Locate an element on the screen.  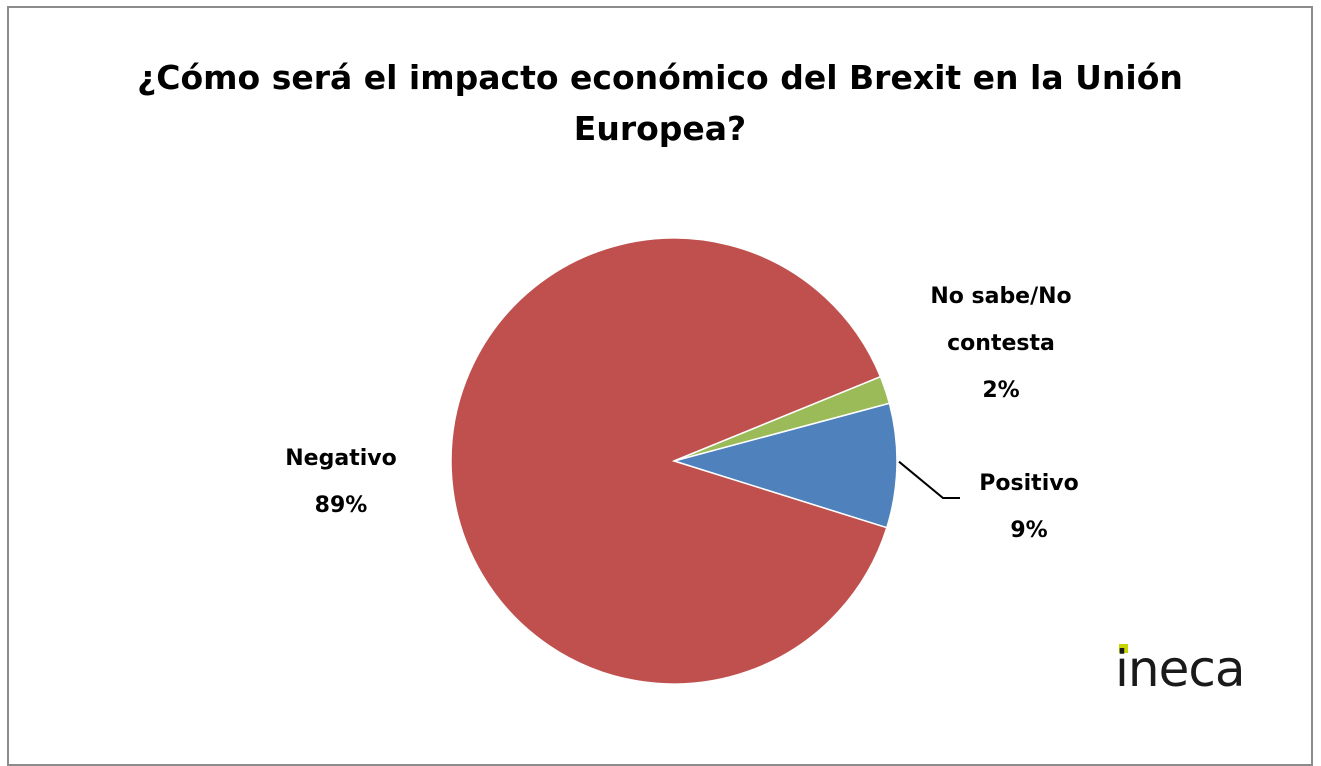
logo-accent-dot is located at coordinates (1123, 648).